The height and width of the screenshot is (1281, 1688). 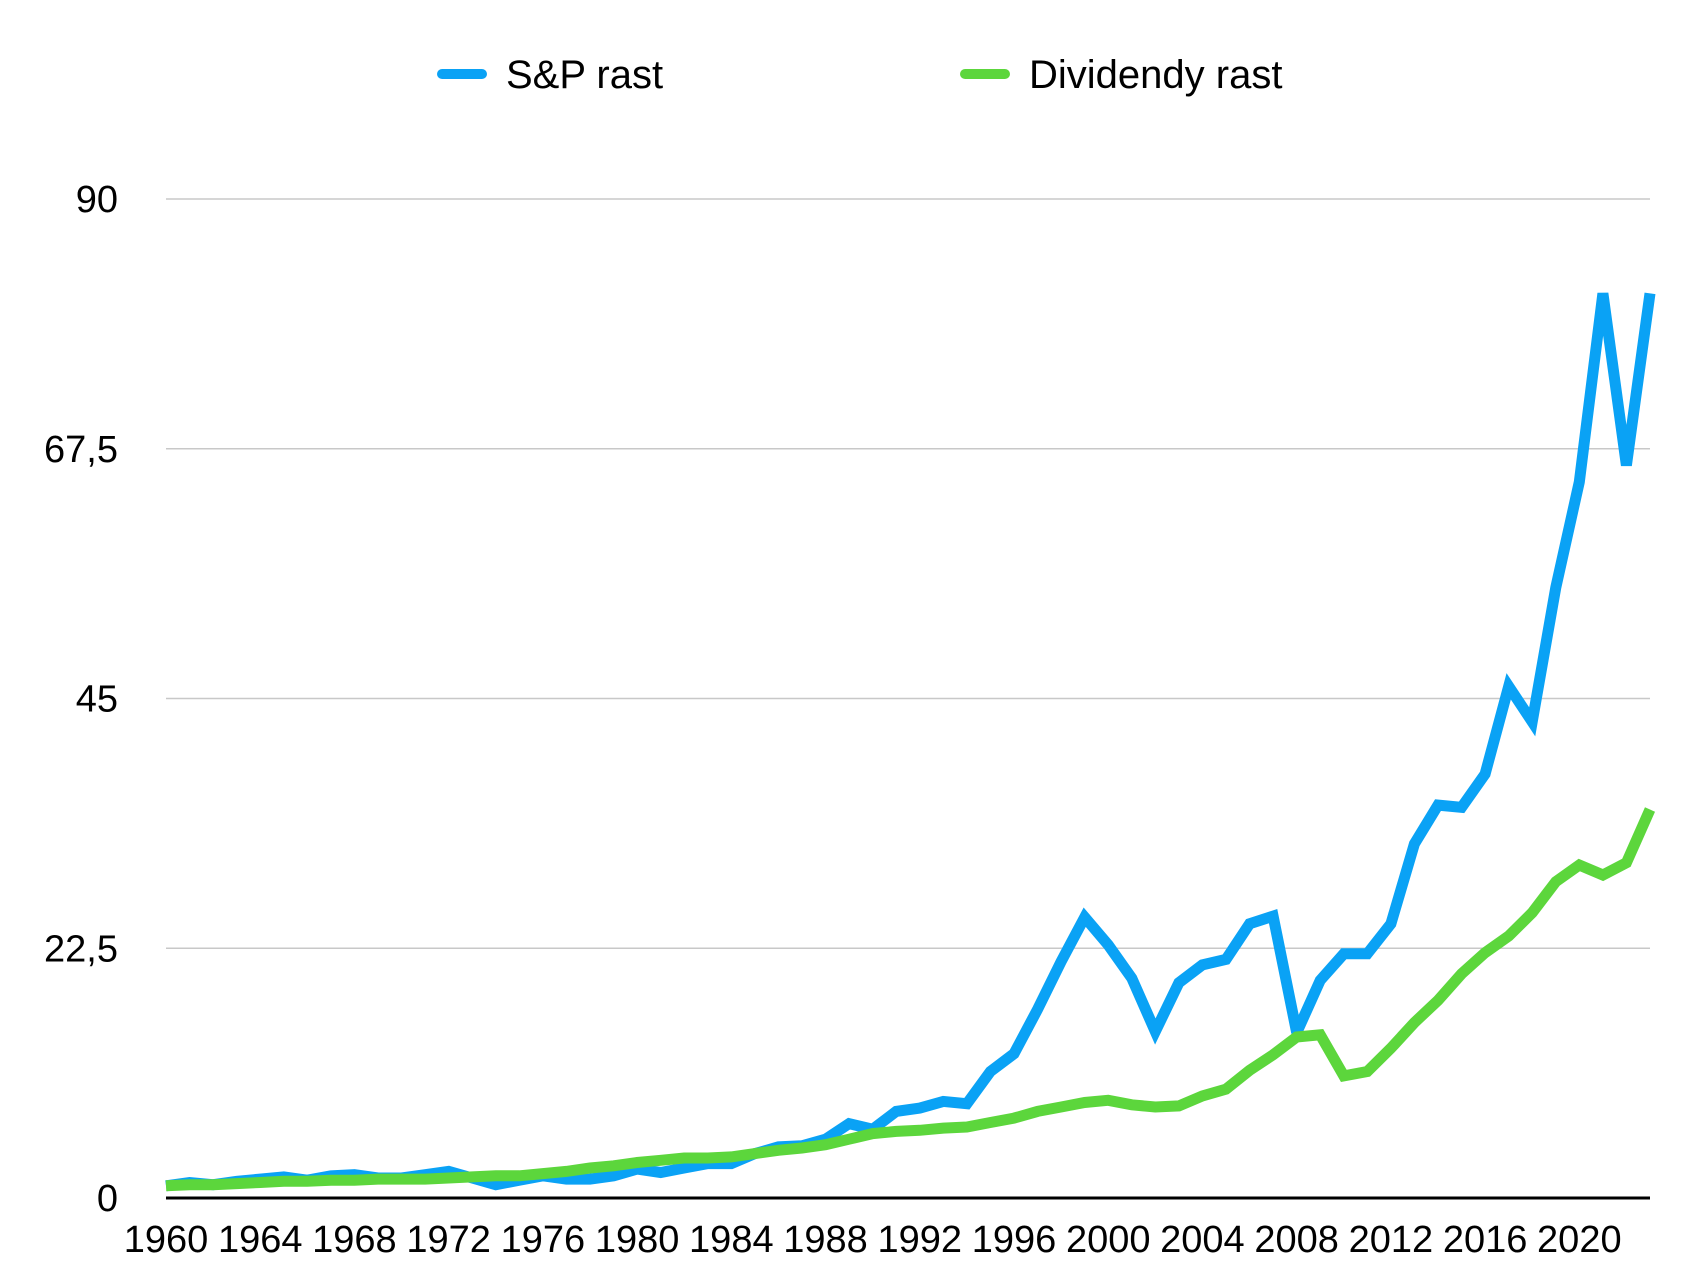 What do you see at coordinates (731, 1240) in the screenshot?
I see `x-tick-label: 1984` at bounding box center [731, 1240].